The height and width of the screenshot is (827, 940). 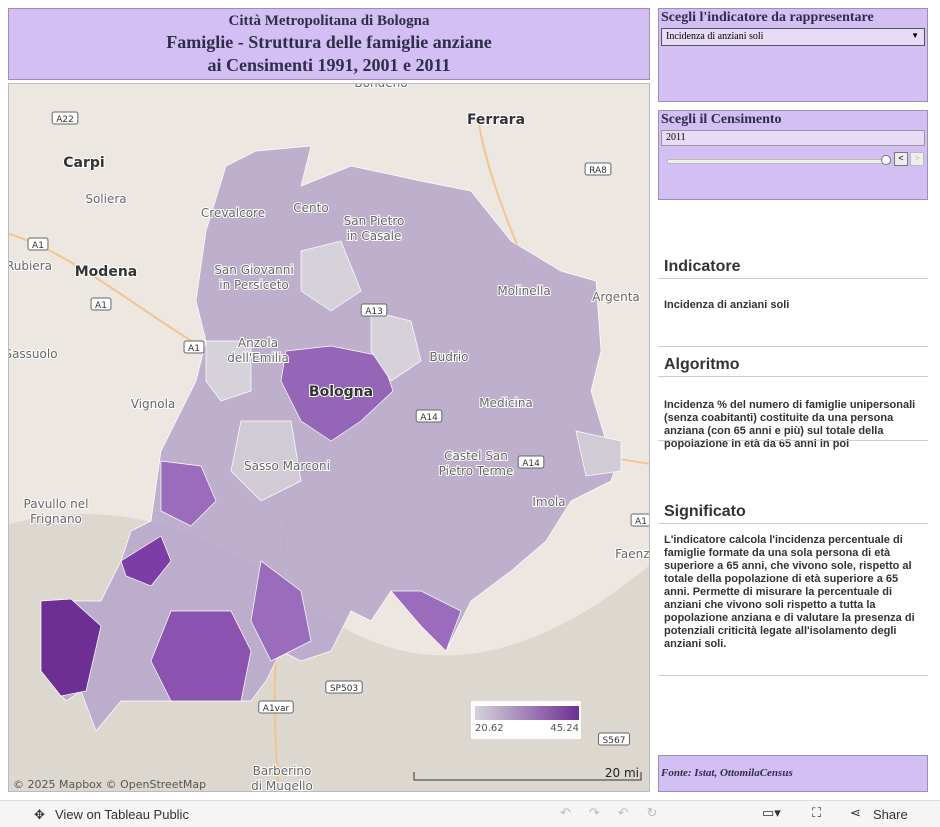 I want to click on device-icon: ▭▾, so click(x=771, y=812).